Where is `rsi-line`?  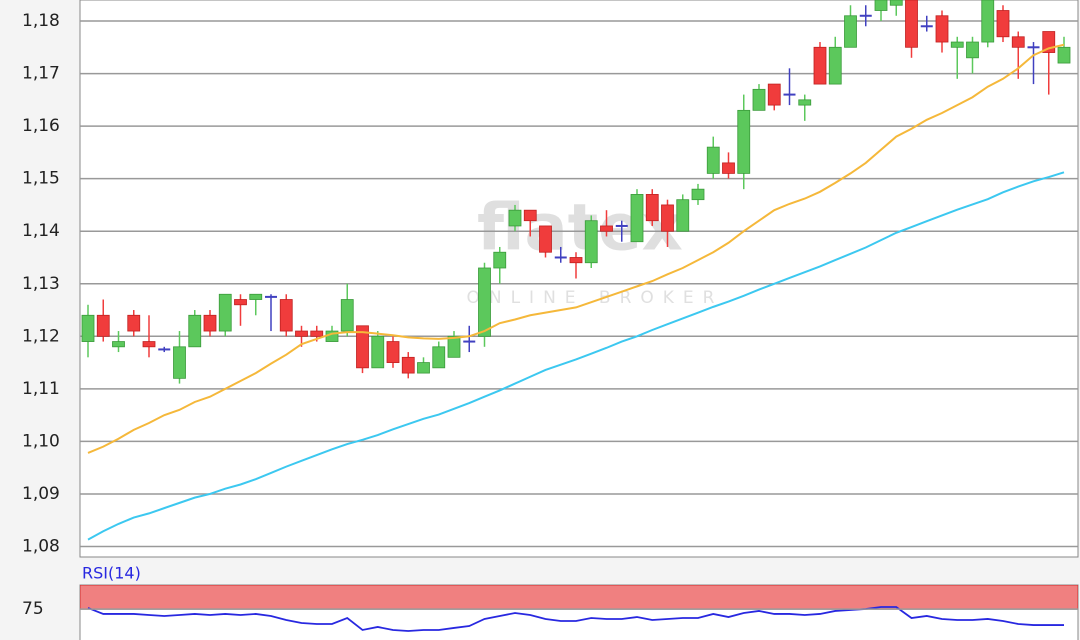
rsi-line is located at coordinates (575, 619).